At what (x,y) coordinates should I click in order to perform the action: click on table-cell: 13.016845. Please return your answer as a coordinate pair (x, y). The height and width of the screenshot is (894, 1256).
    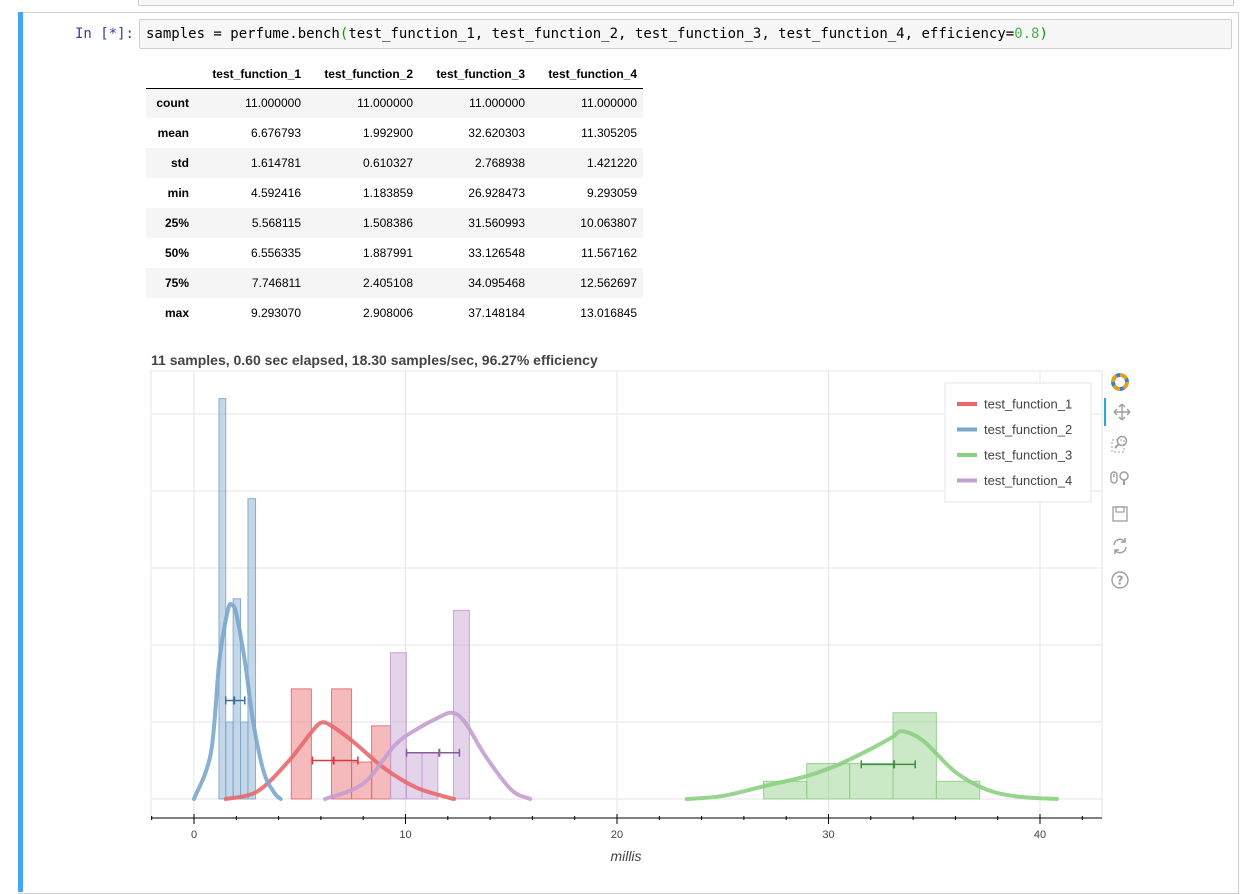
    Looking at the image, I should click on (608, 313).